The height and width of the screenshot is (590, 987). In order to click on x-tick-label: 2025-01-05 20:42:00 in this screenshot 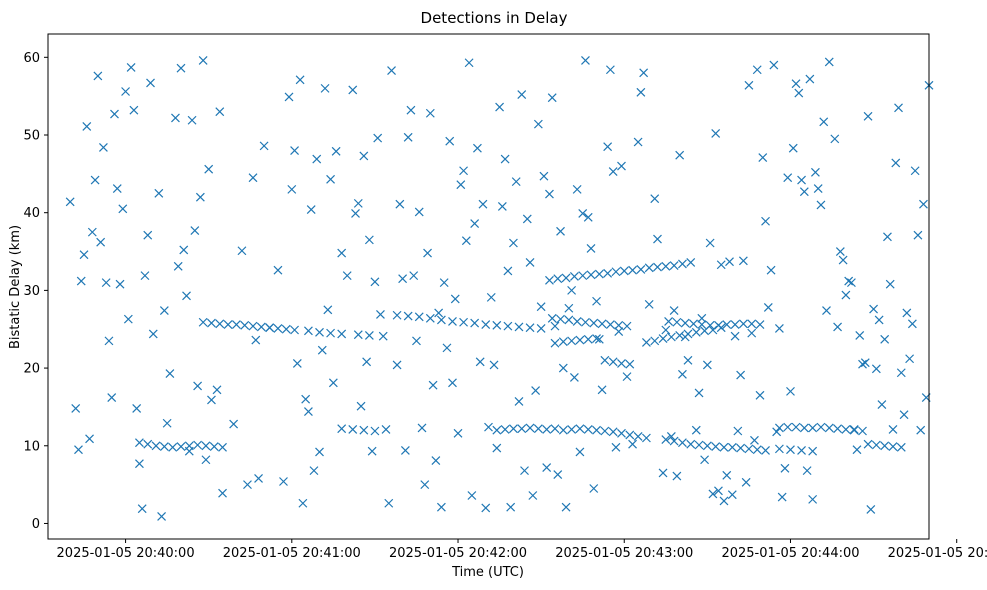, I will do `click(458, 553)`.